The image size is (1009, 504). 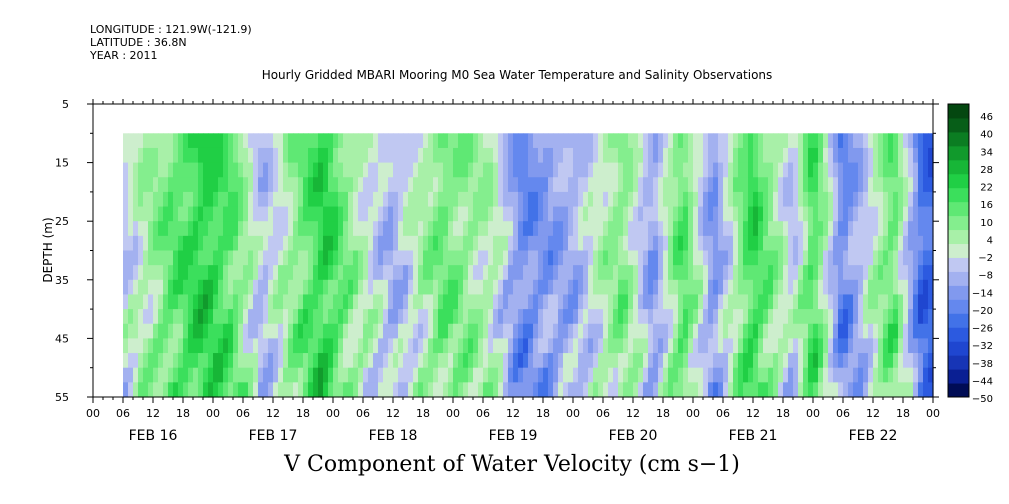 What do you see at coordinates (693, 413) in the screenshot?
I see `x-hour-label: 00` at bounding box center [693, 413].